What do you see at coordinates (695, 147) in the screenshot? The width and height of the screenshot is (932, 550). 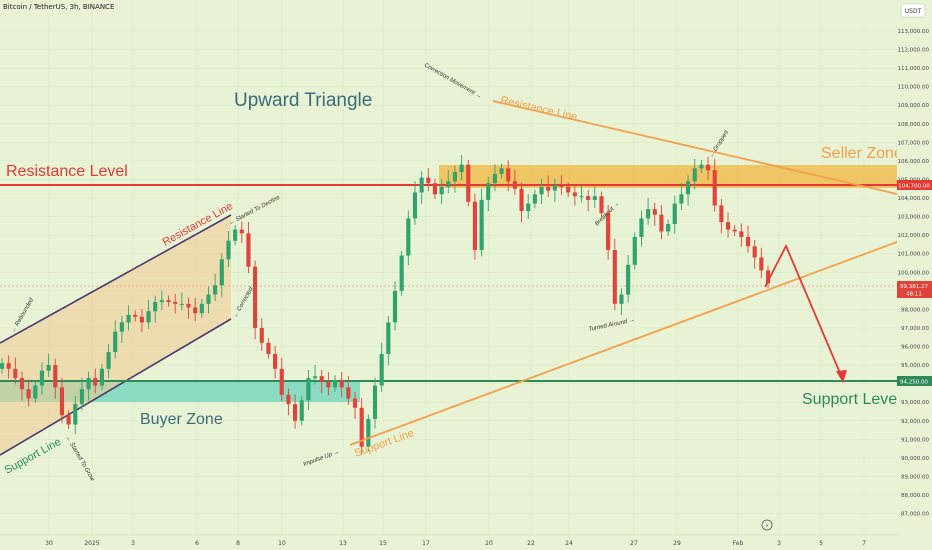 I see `triangle-resistance-line` at bounding box center [695, 147].